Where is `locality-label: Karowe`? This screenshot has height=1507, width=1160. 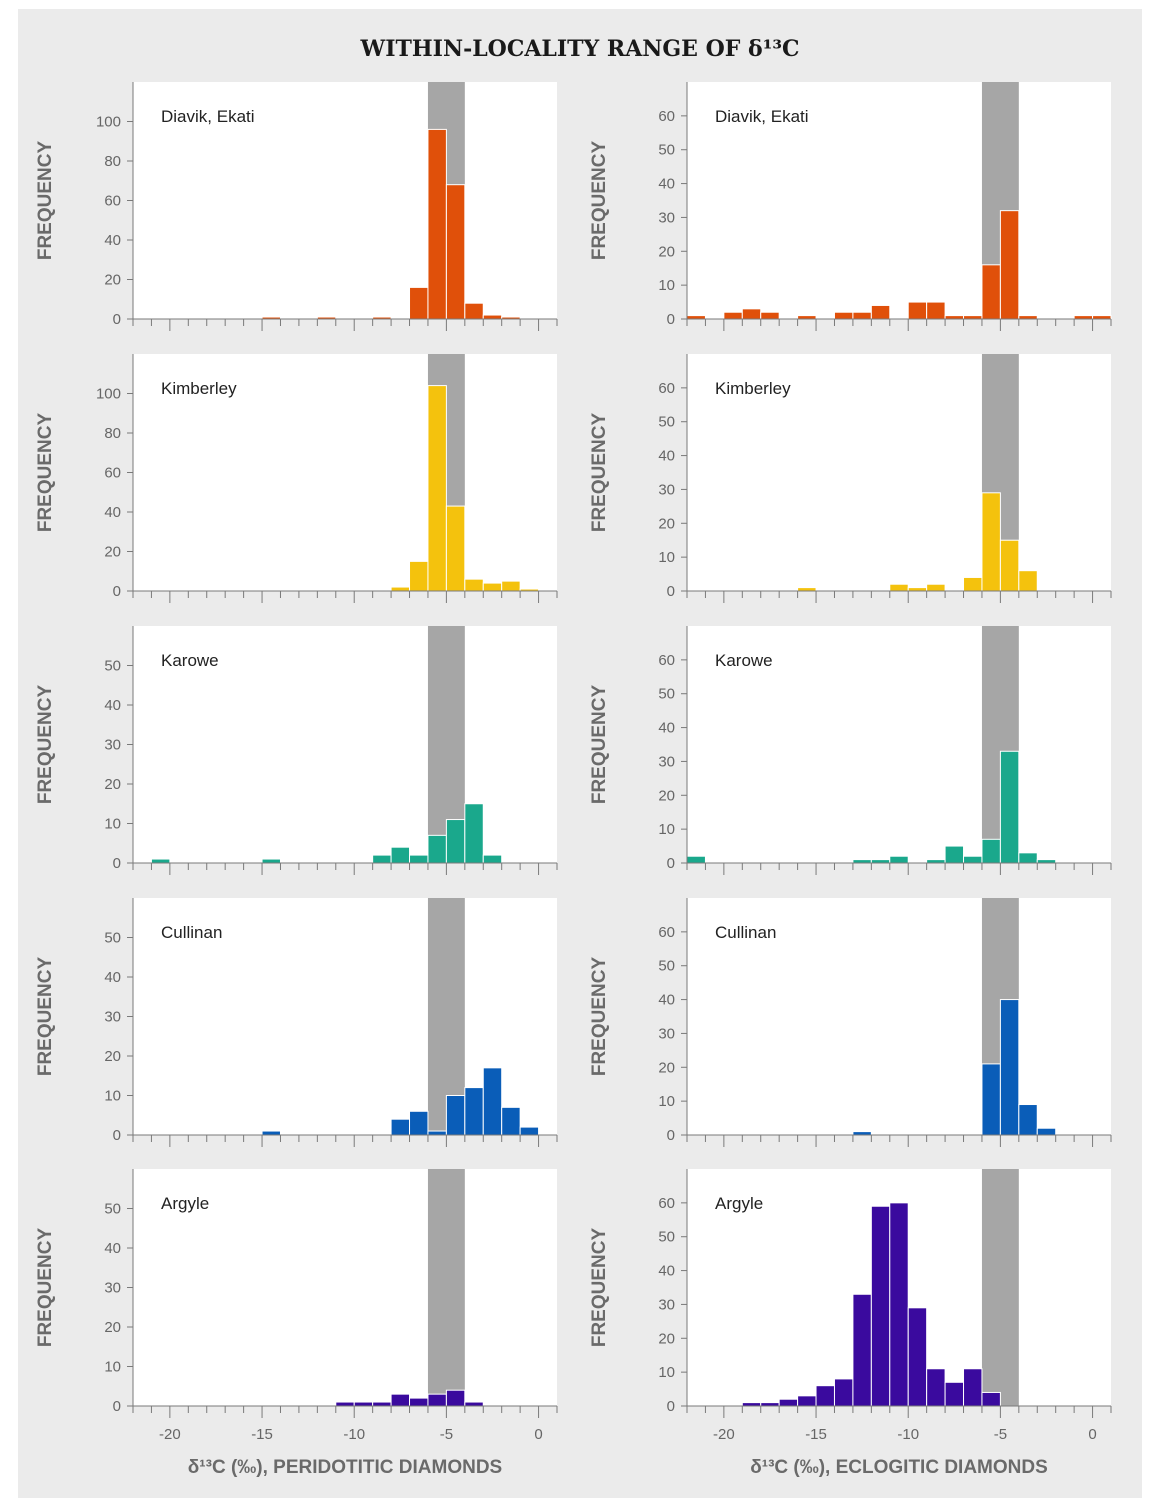
locality-label: Karowe is located at coordinates (190, 660).